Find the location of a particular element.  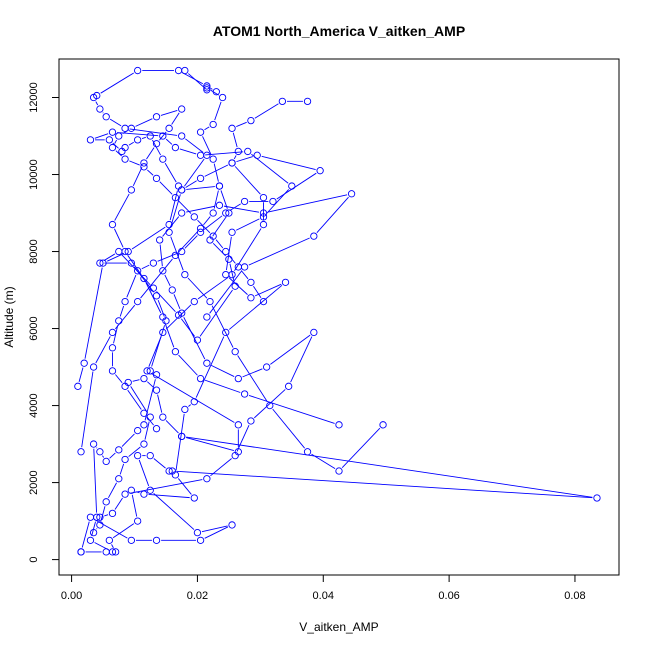

x-axis-label: V_aitken_AMP is located at coordinates (338, 627).